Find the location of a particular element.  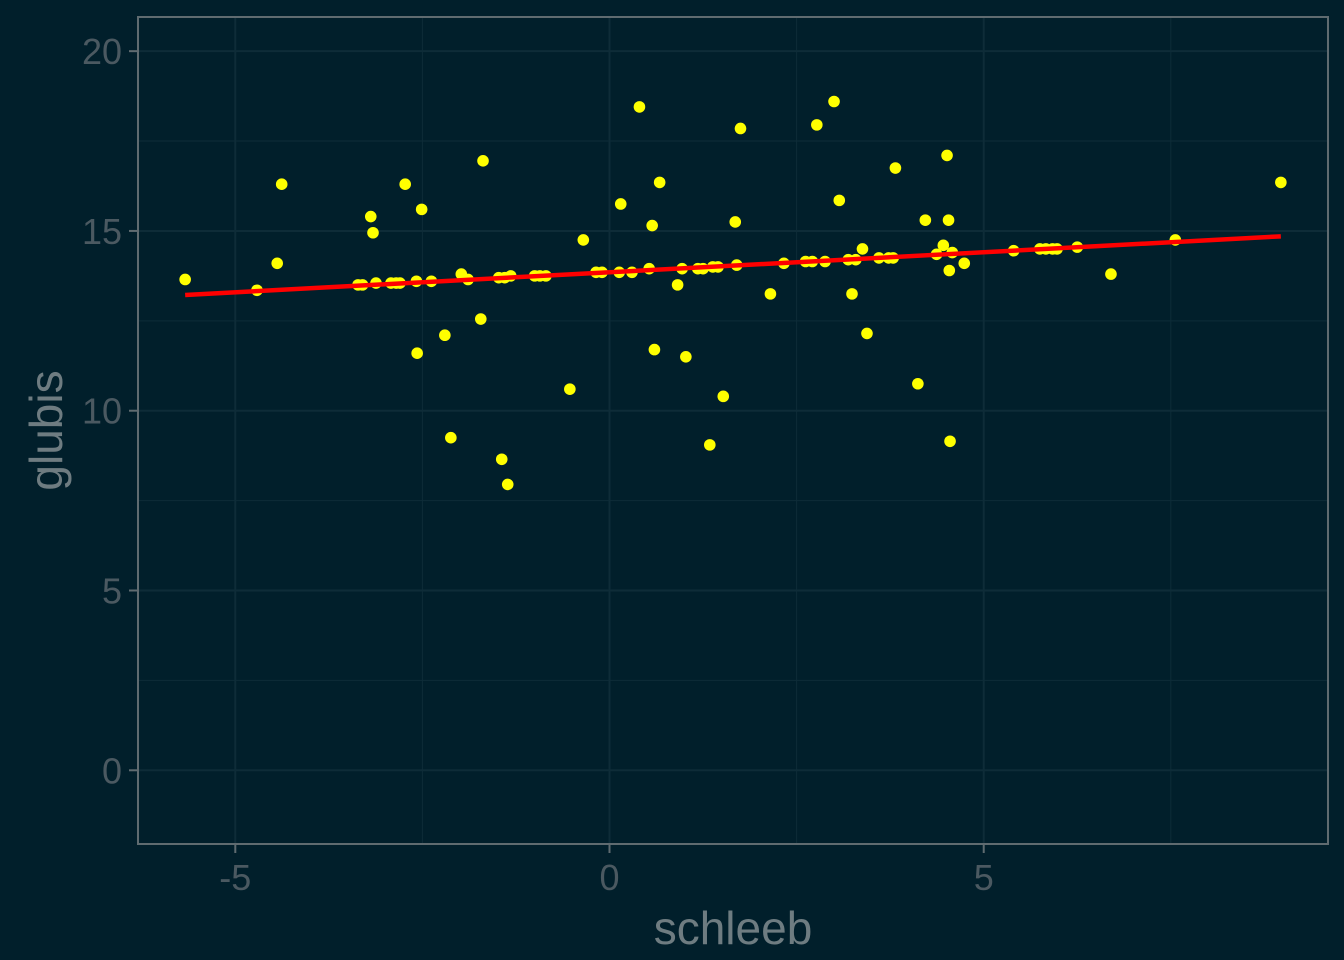

y-axis-ticks: 0 5 10 15 20 is located at coordinates (110, 411).